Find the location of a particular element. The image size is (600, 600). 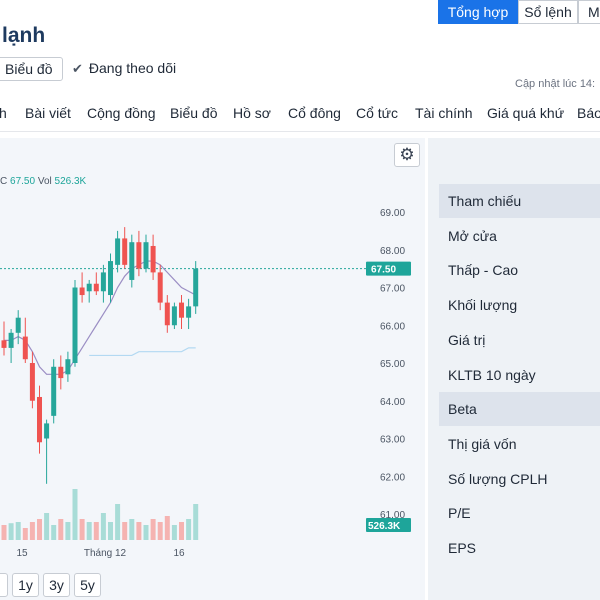

y-tick-label: 66.00 is located at coordinates (392, 326).